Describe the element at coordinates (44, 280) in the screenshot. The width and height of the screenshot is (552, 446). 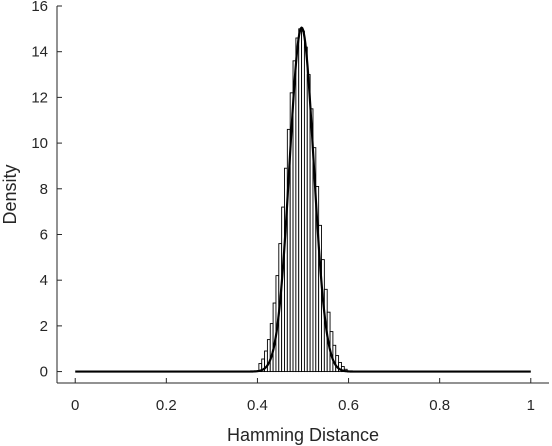
I see `y-tick-label: 4` at that location.